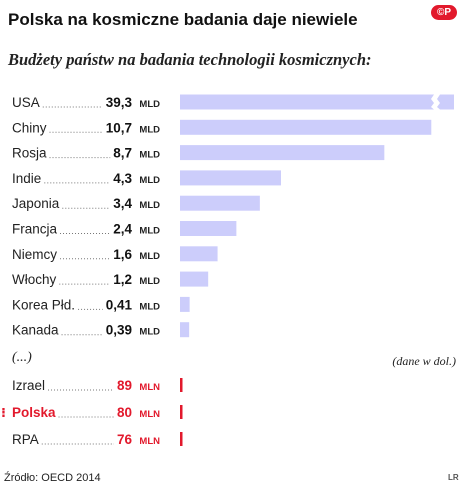 The width and height of the screenshot is (468, 500). What do you see at coordinates (26, 178) in the screenshot?
I see `category-label: Indie` at bounding box center [26, 178].